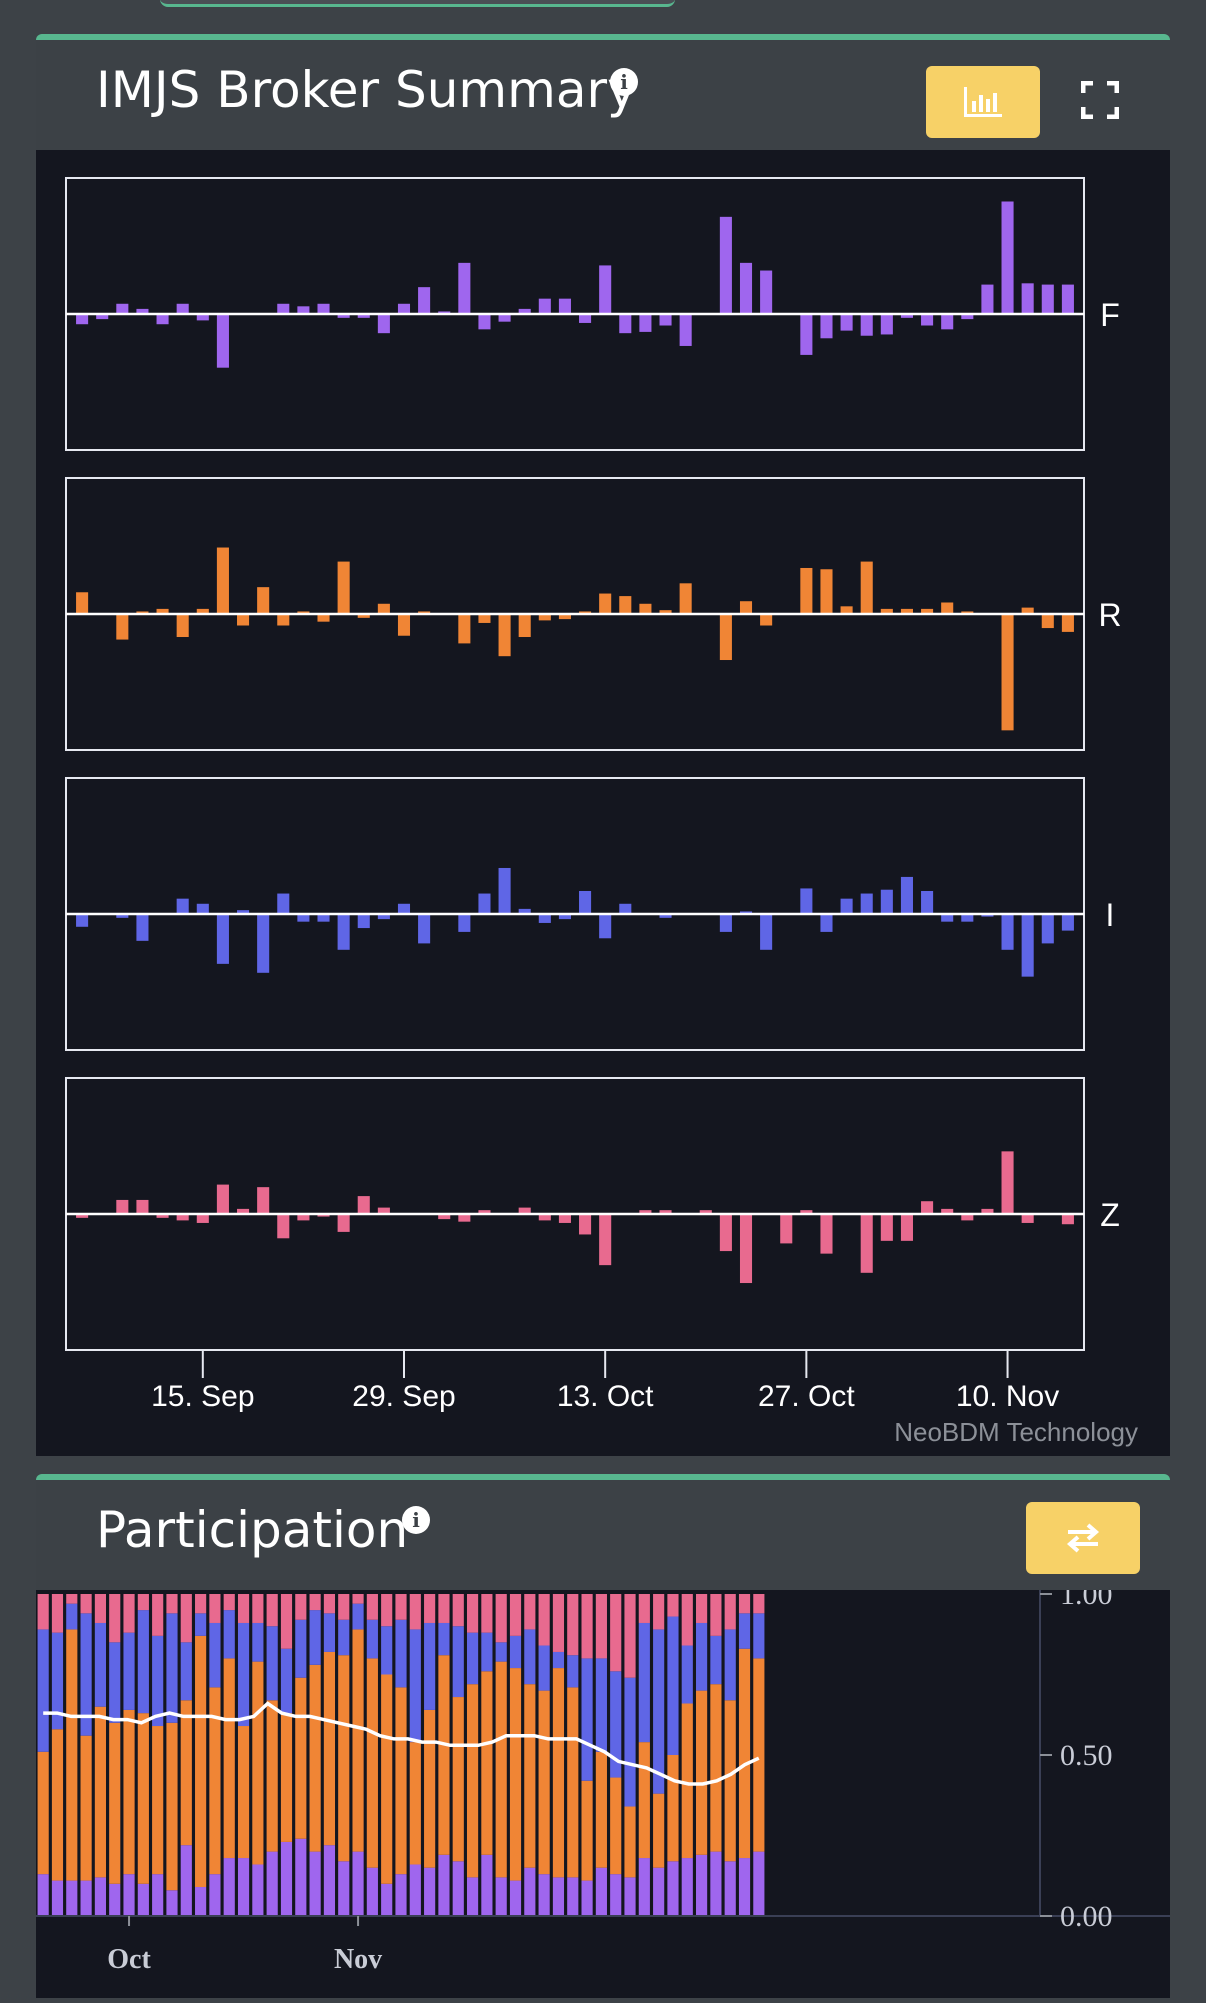 This screenshot has height=2003, width=1206. I want to click on swap-button, so click(1083, 1538).